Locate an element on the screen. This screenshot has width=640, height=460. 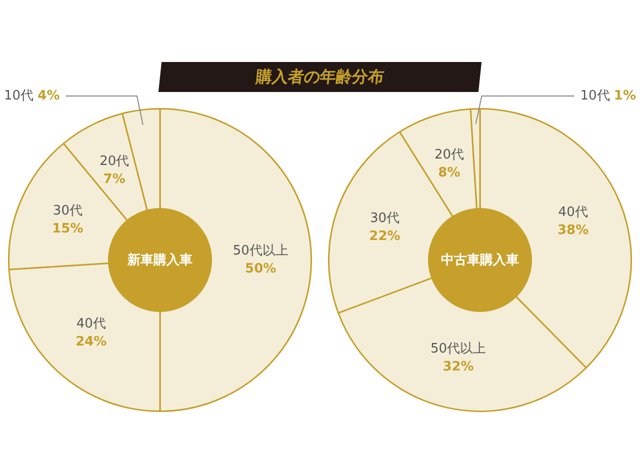
data-label: 22% is located at coordinates (384, 236).